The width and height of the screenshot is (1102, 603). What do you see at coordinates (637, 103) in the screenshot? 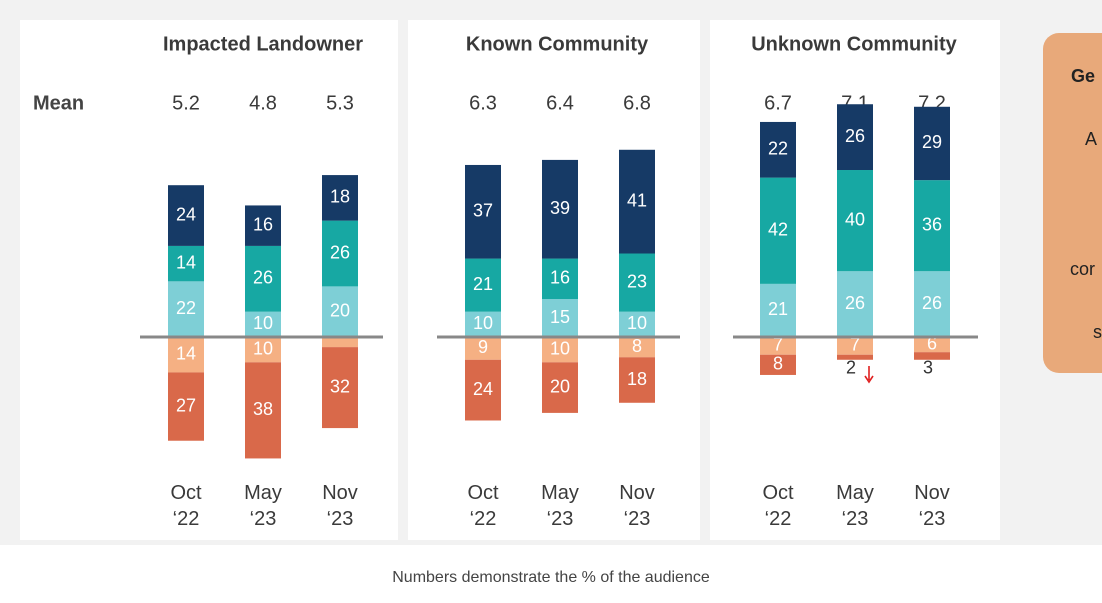
I see `mean-value: 6.8` at bounding box center [637, 103].